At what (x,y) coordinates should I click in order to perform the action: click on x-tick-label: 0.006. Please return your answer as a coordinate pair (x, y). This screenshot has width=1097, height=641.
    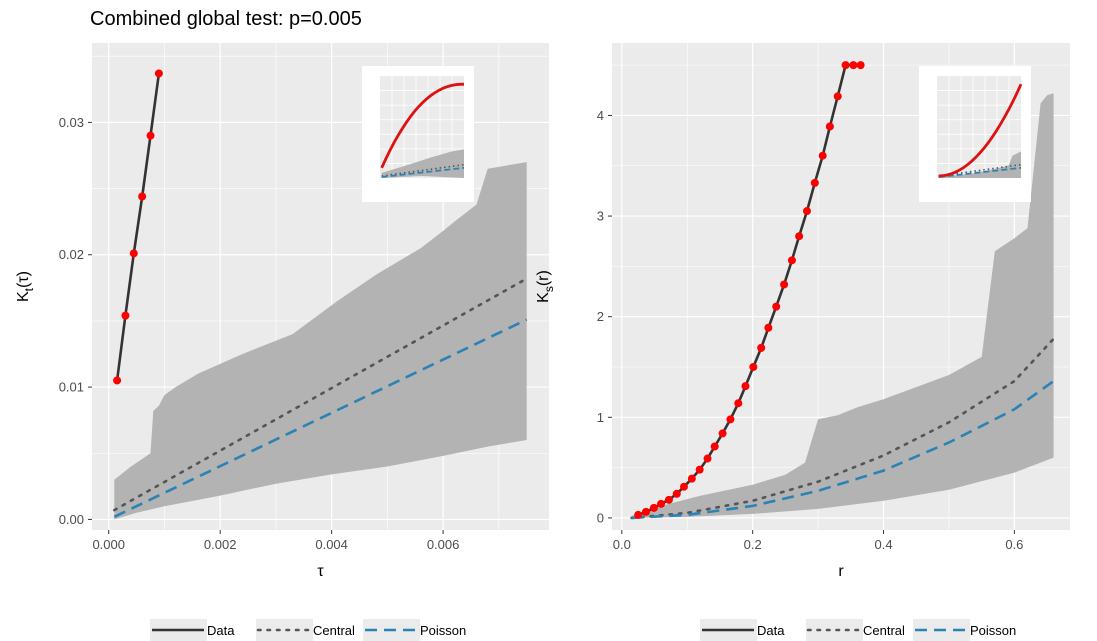
    Looking at the image, I should click on (443, 544).